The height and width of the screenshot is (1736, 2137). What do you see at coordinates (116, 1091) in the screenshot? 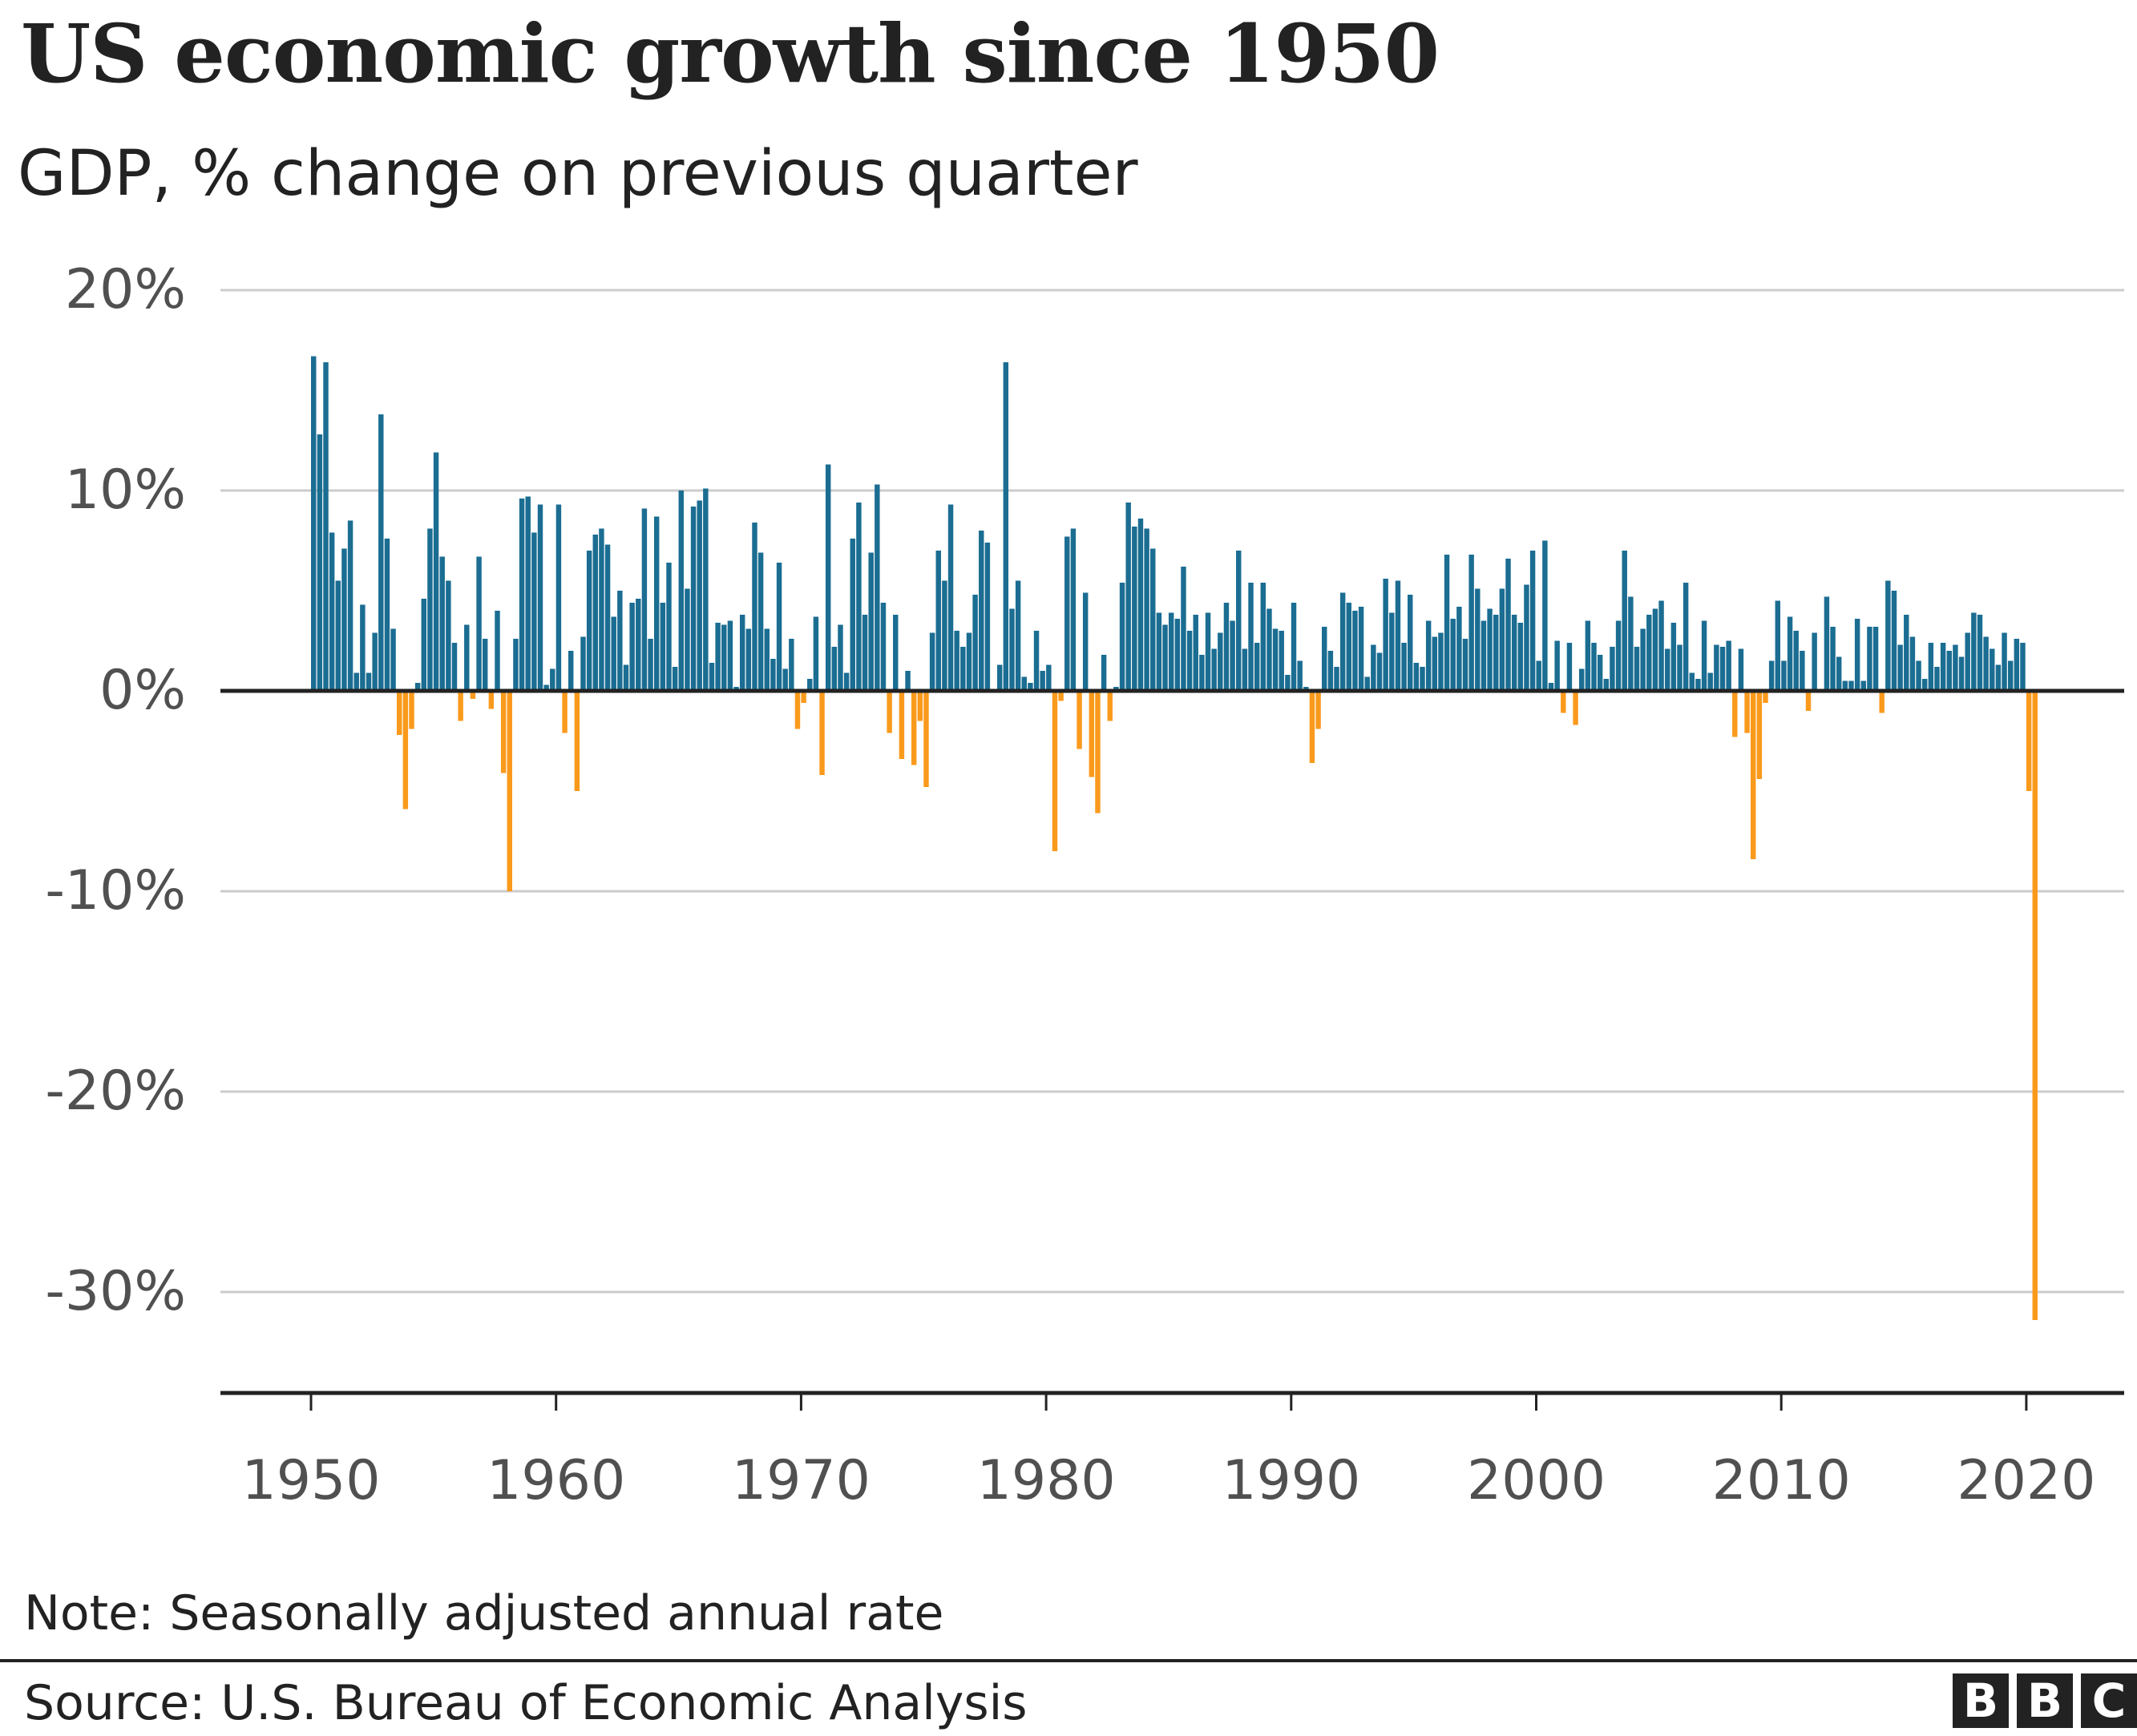
I see `y-tick-label: -20%` at bounding box center [116, 1091].